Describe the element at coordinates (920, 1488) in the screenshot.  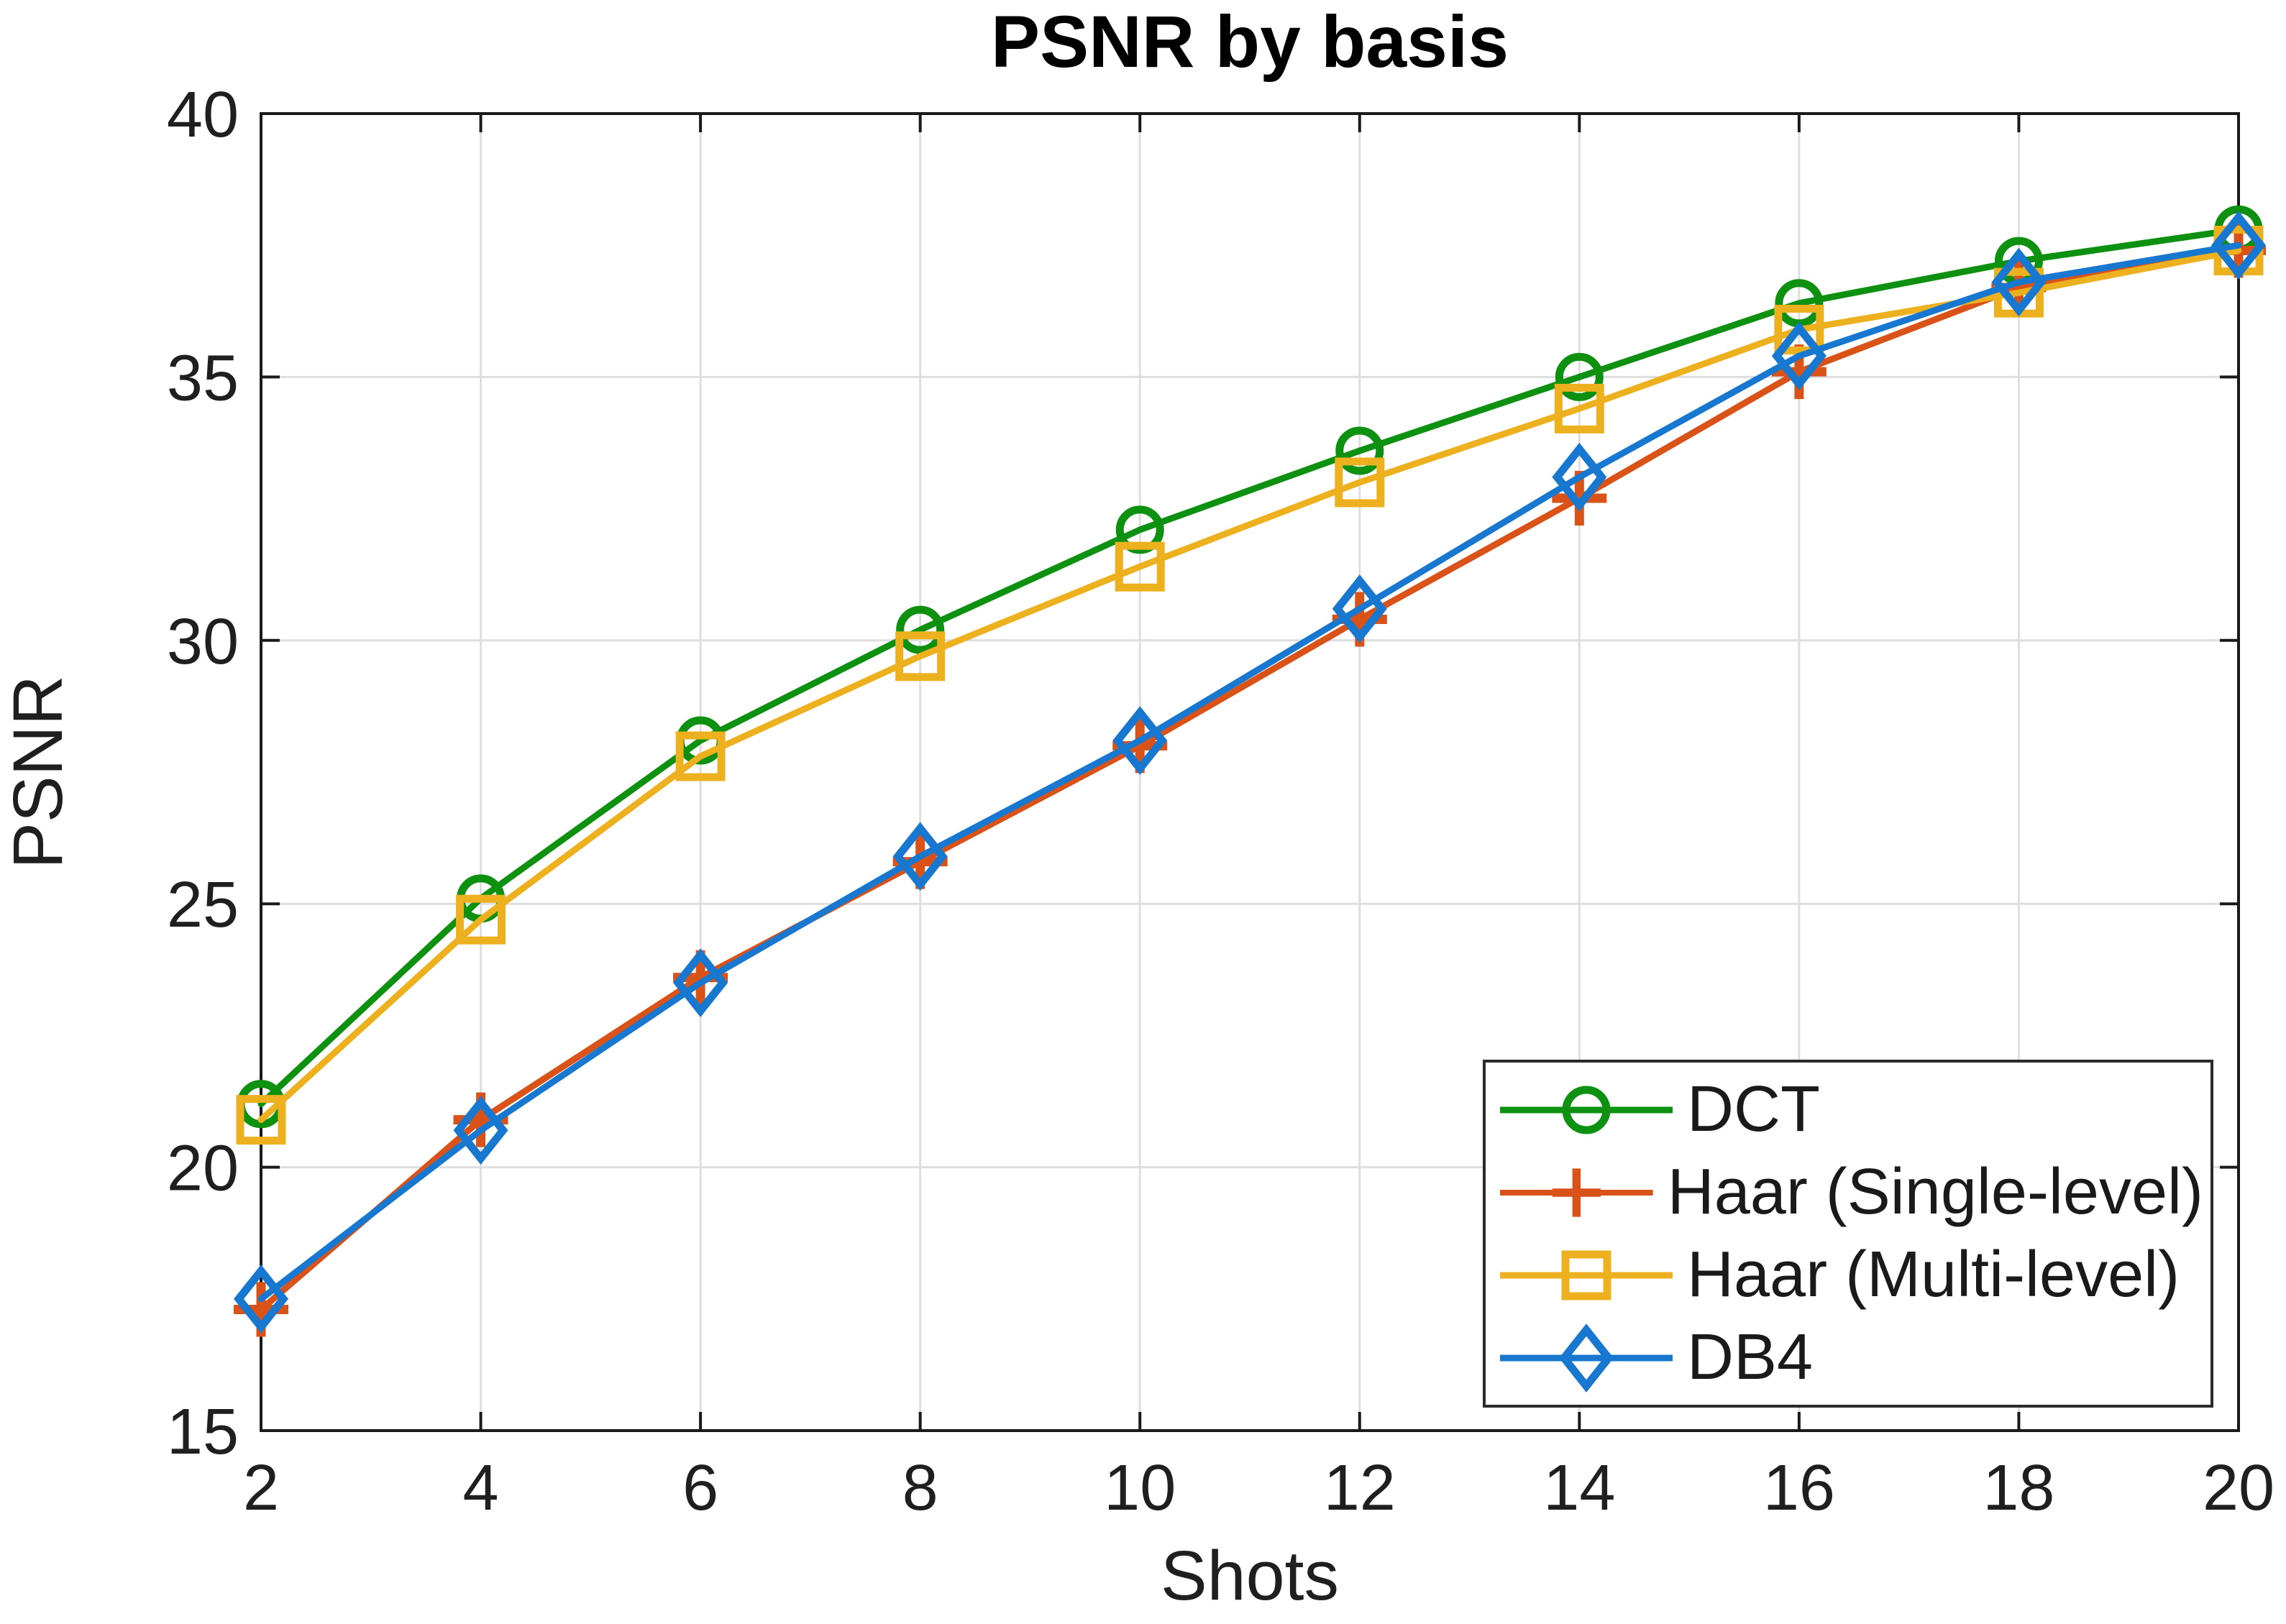
I see `x-tick-label-8: 8` at that location.